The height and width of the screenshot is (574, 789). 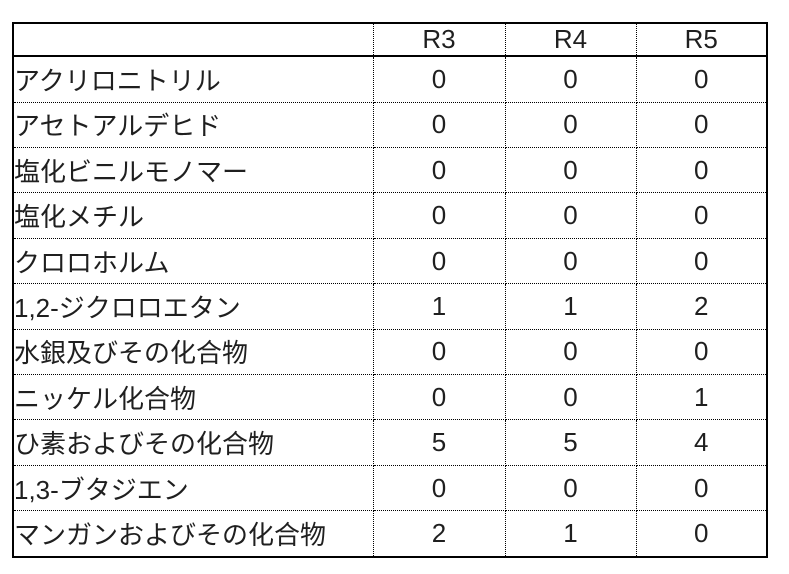 I want to click on table-row: 塩化メチル 0 0 0, so click(x=390, y=215).